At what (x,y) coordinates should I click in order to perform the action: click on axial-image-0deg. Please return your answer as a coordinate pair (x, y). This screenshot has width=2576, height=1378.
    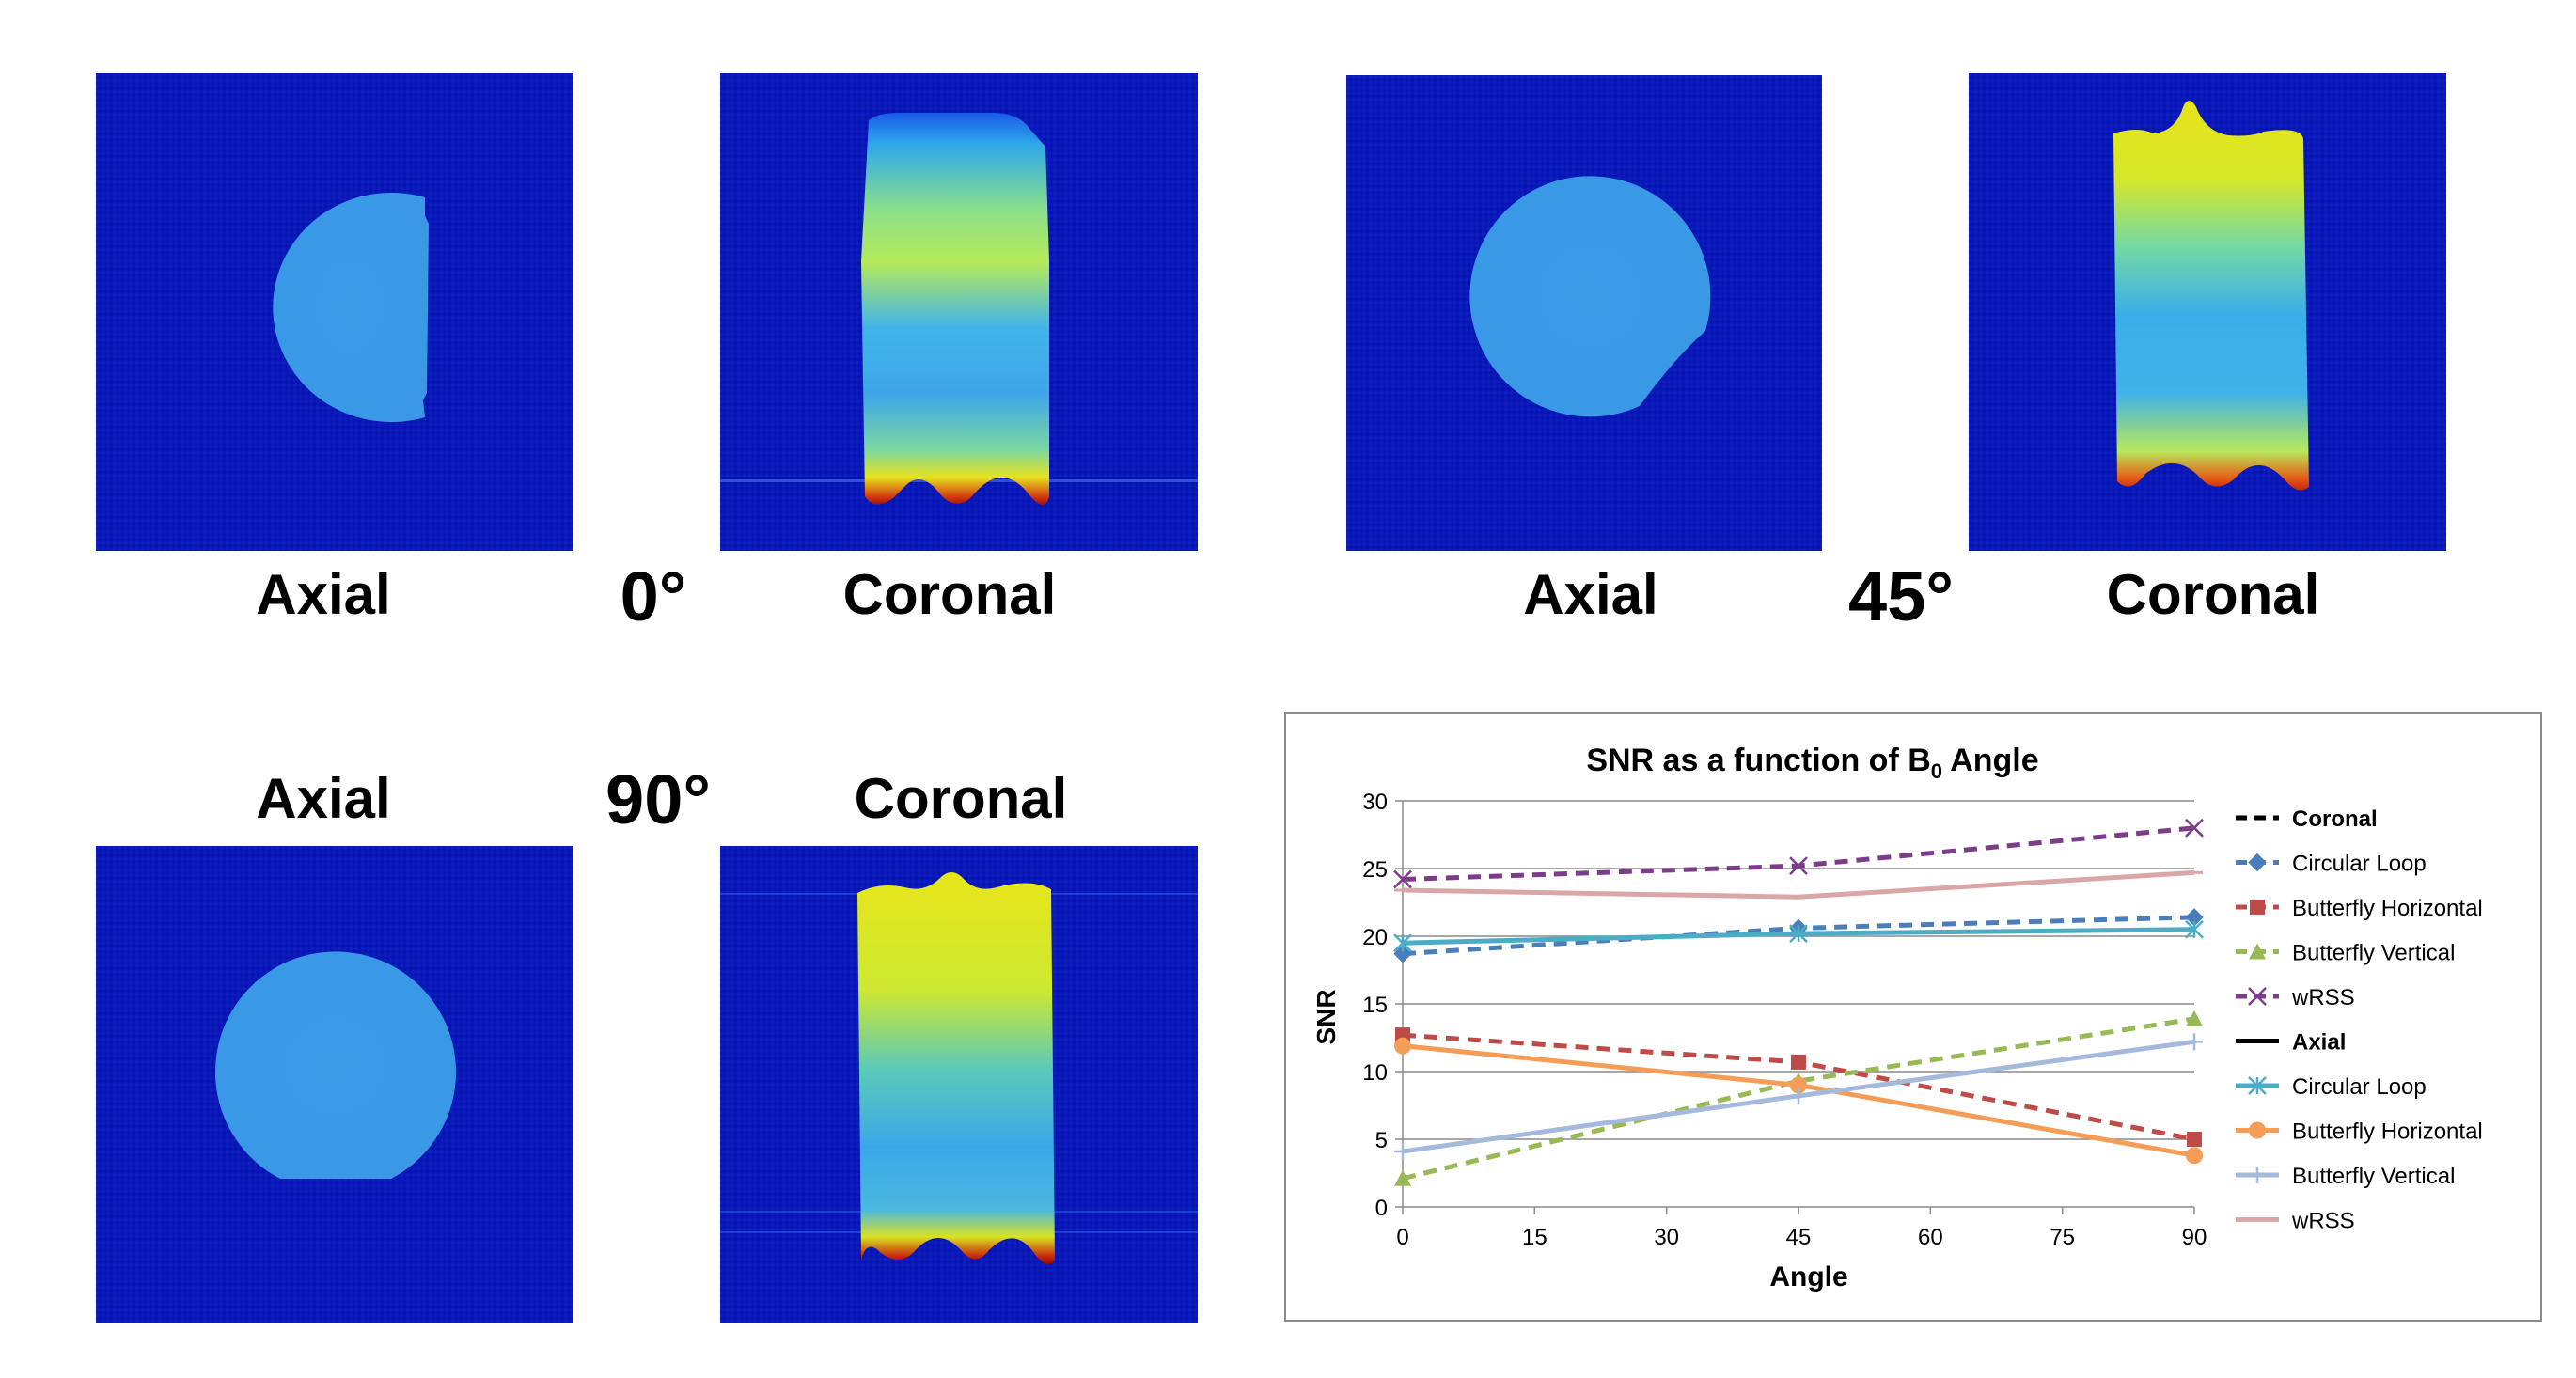
    Looking at the image, I should click on (334, 312).